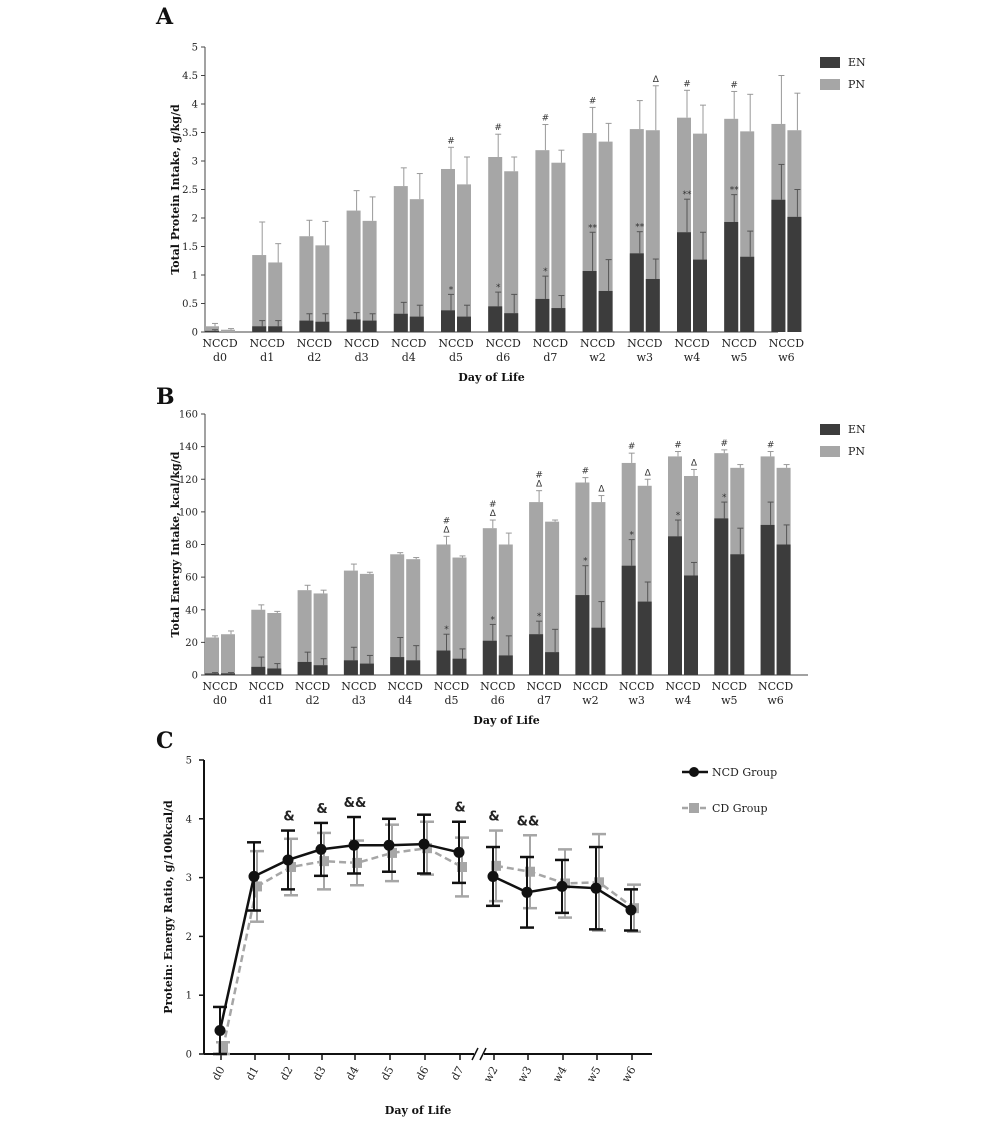 The height and width of the screenshot is (1132, 1000). What do you see at coordinates (353, 325) in the screenshot?
I see `bar-en-nc-d3` at bounding box center [353, 325].